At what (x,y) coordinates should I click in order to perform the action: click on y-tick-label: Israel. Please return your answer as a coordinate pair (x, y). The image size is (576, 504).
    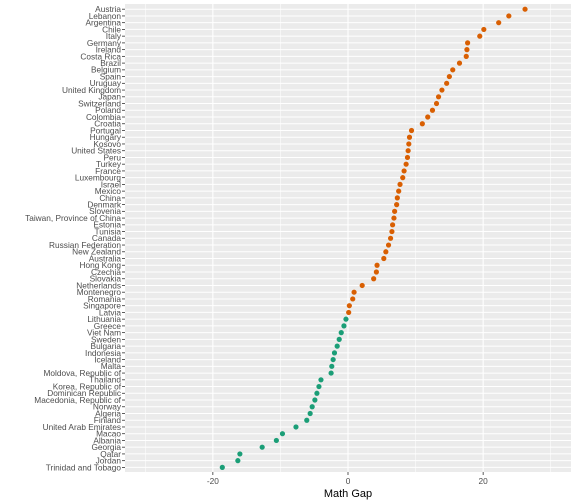
    Looking at the image, I should click on (111, 184).